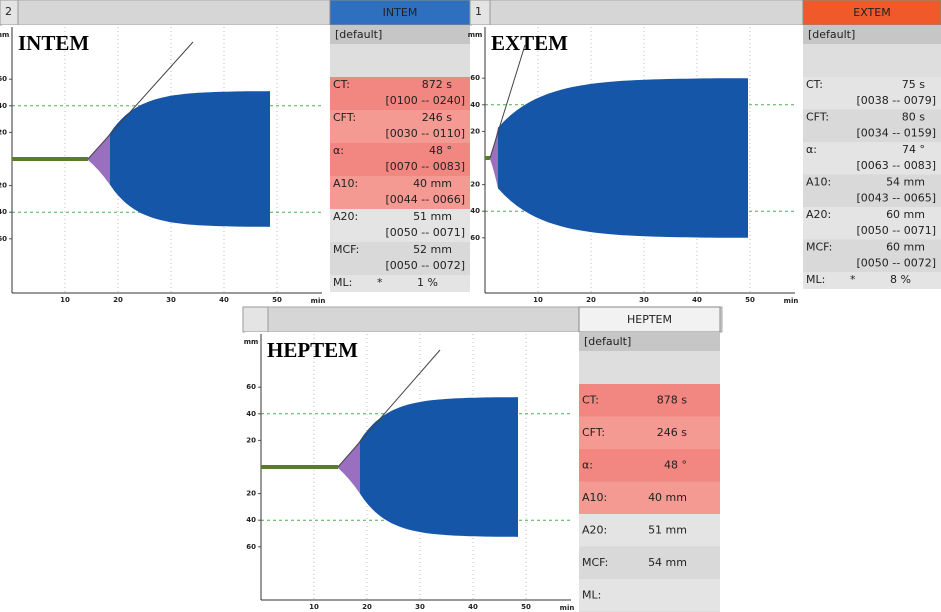  What do you see at coordinates (437, 84) in the screenshot?
I see `param-value: 872 s` at bounding box center [437, 84].